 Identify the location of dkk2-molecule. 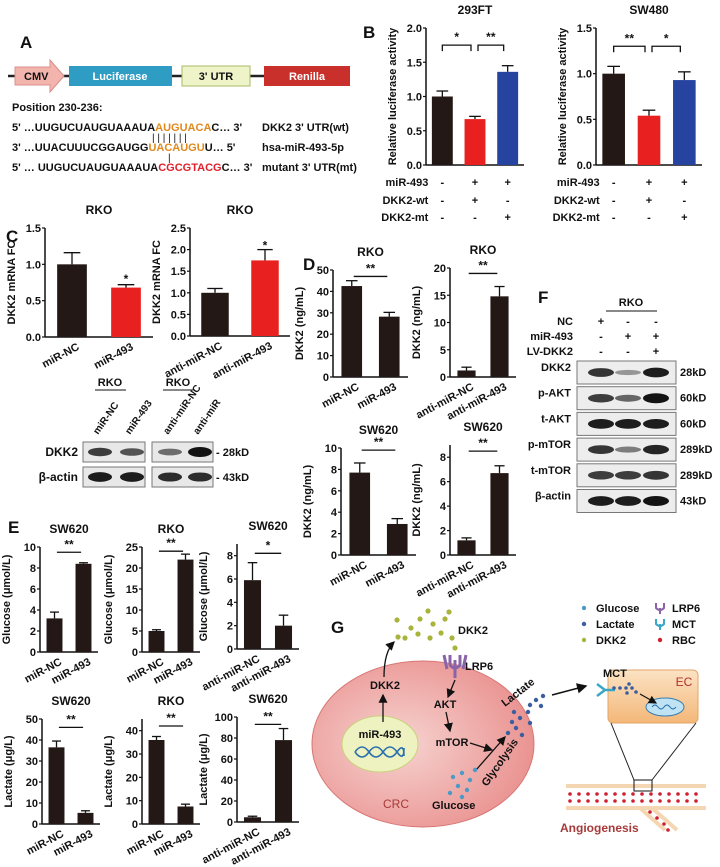
(411, 628).